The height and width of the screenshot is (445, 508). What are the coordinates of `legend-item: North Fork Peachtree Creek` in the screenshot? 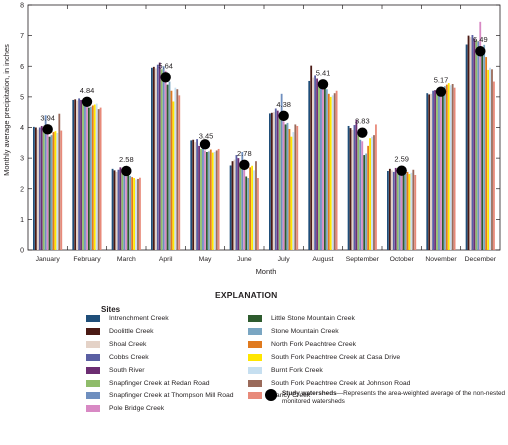 It's located at (302, 344).